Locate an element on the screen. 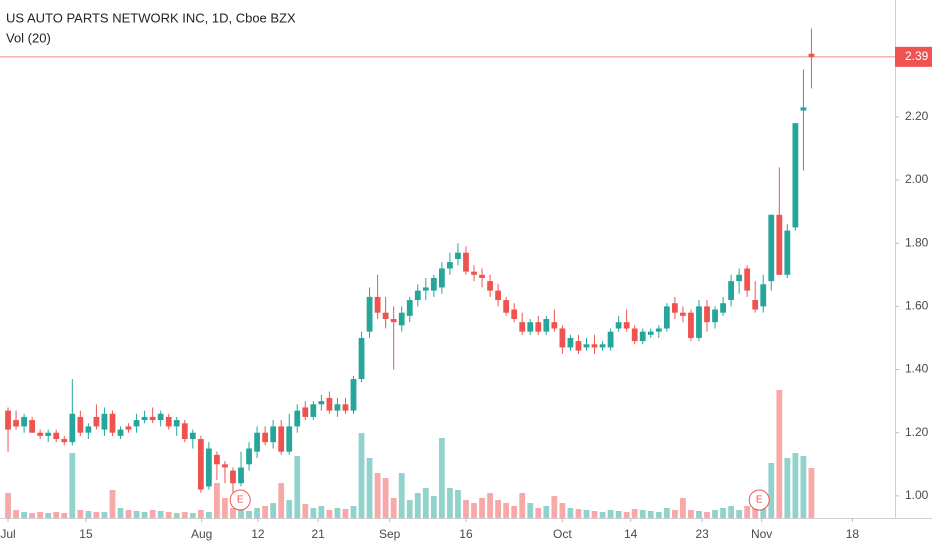 This screenshot has height=550, width=932. x-tick-label: 12 is located at coordinates (258, 534).